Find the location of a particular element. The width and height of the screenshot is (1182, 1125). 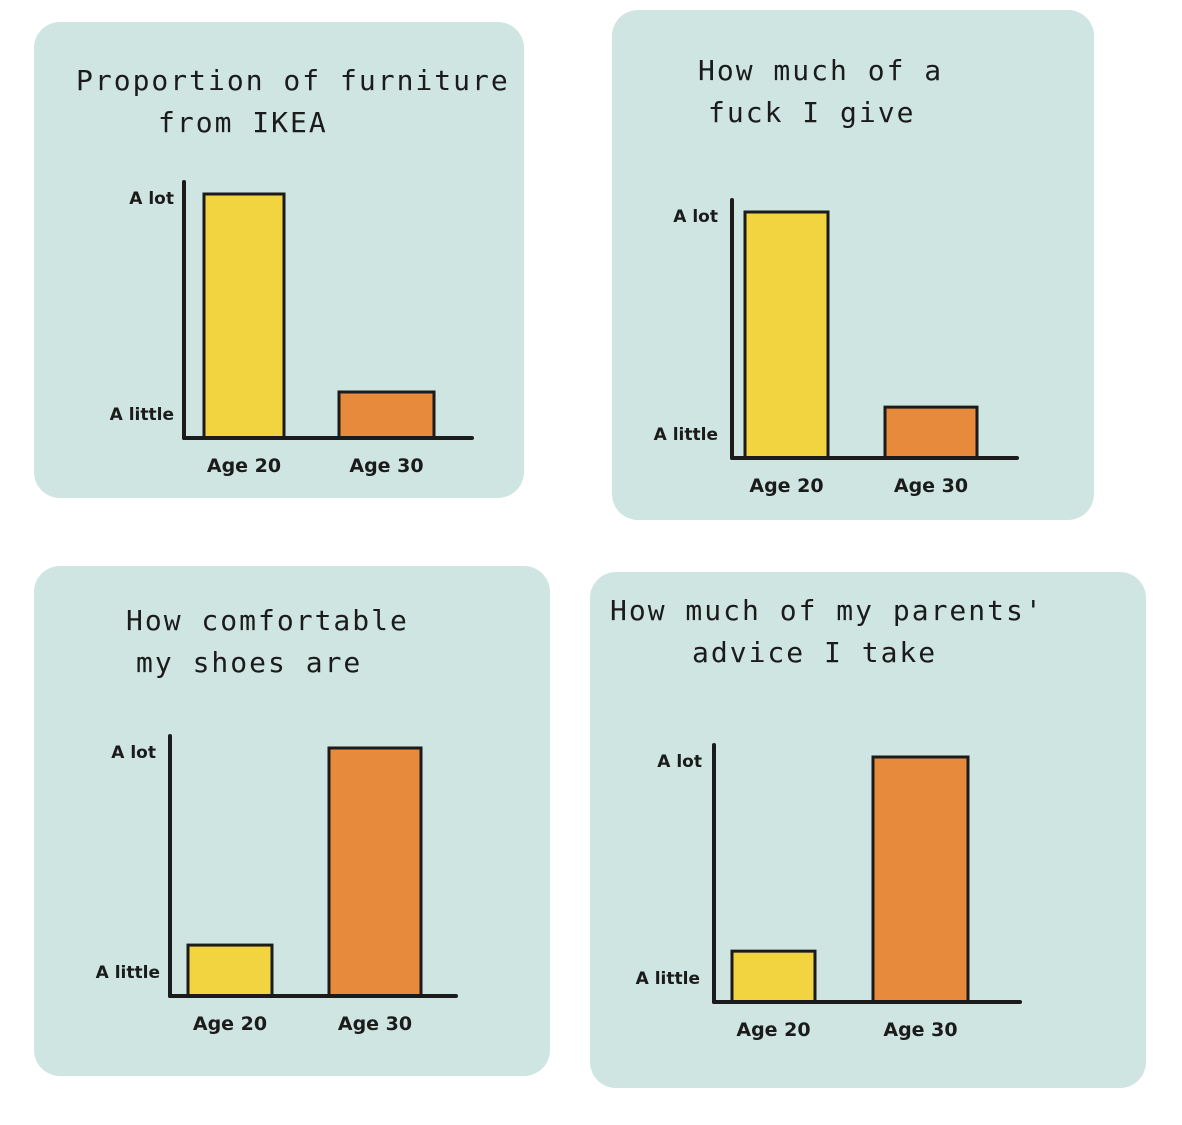

chart-title: How comfortable my shoes are is located at coordinates (267, 642).